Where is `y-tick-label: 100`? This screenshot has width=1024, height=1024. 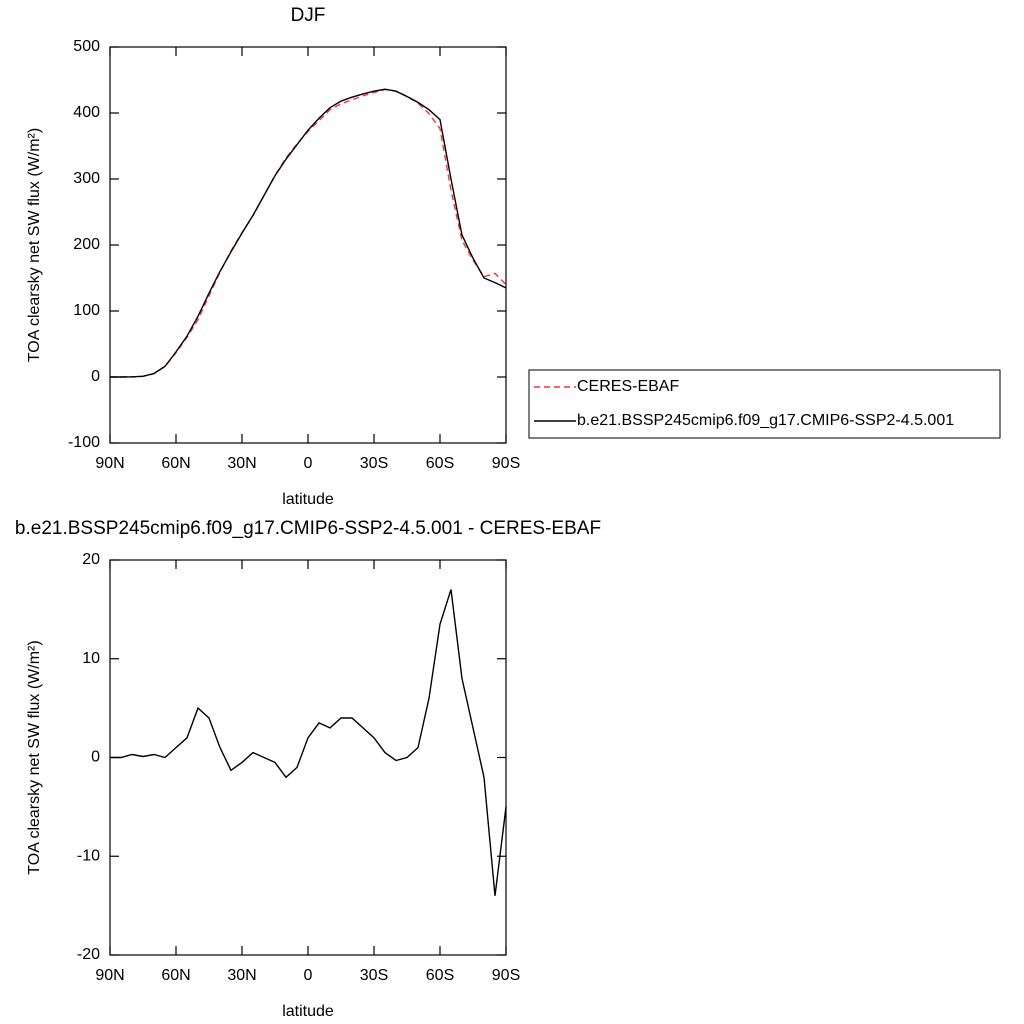 y-tick-label: 100 is located at coordinates (86, 310).